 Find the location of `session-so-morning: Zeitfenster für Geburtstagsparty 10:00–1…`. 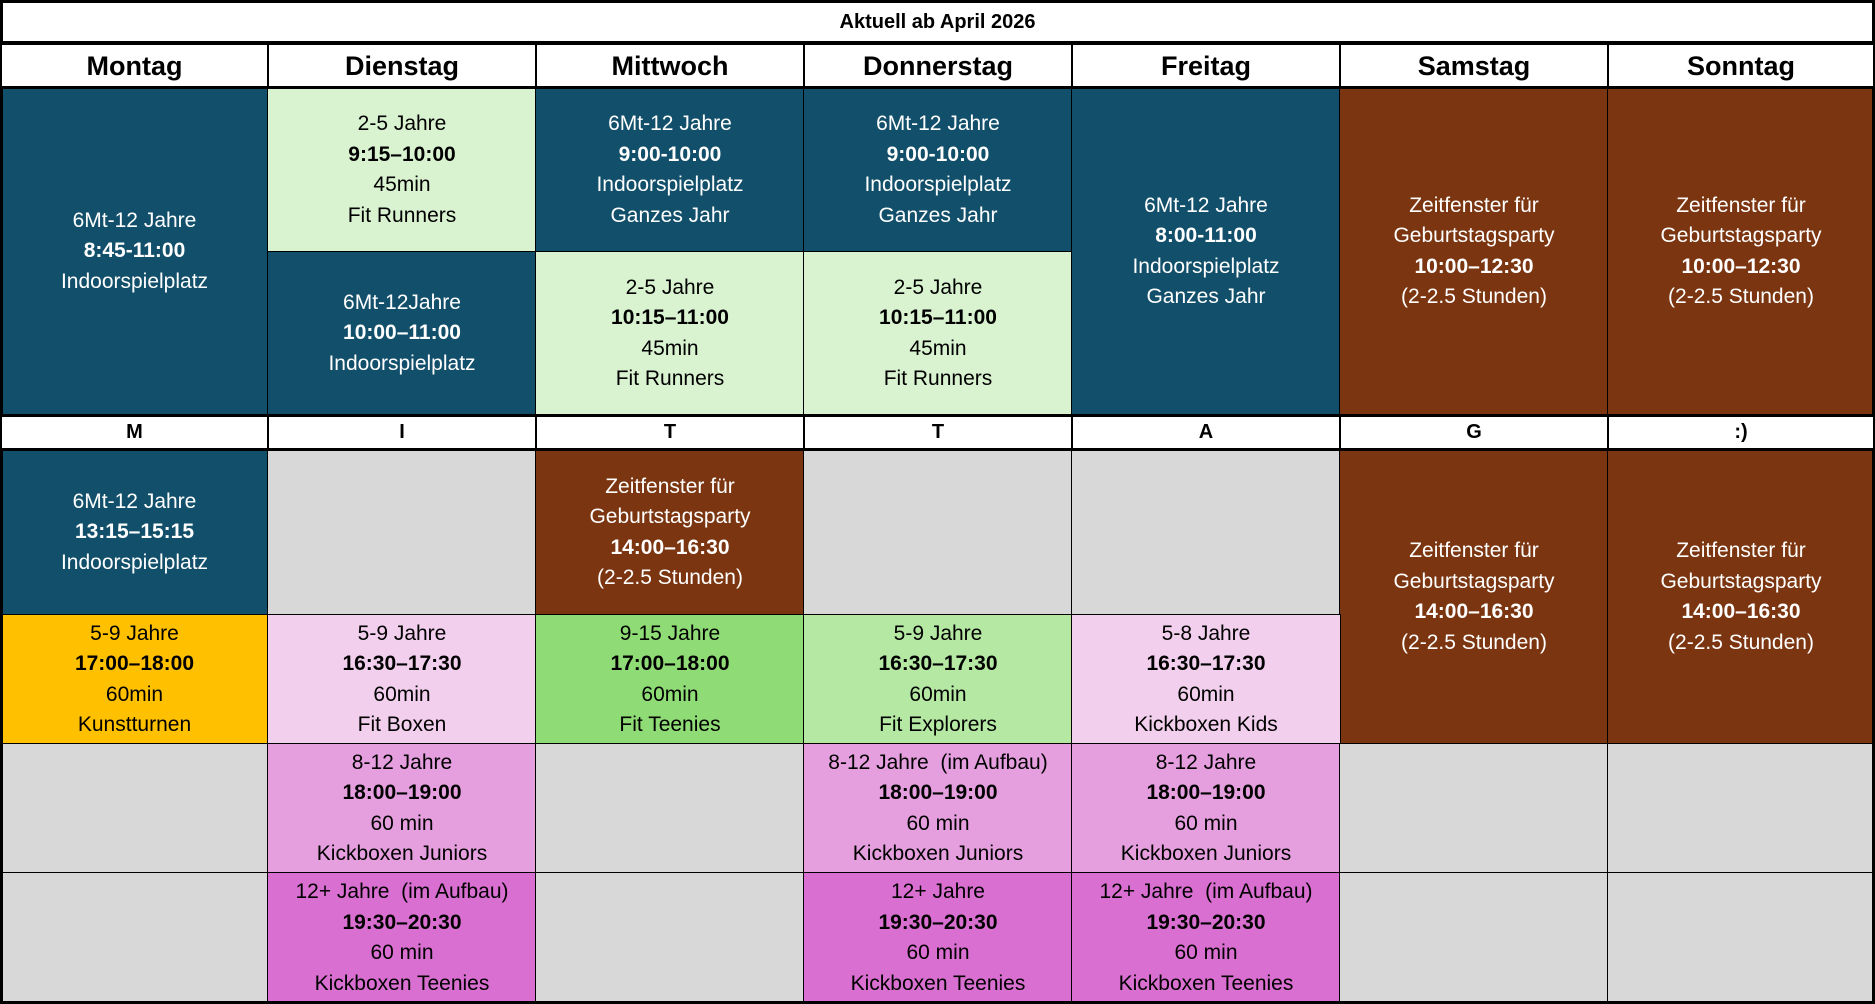

session-so-morning: Zeitfenster für Geburtstagsparty 10:00–1… is located at coordinates (1741, 251).